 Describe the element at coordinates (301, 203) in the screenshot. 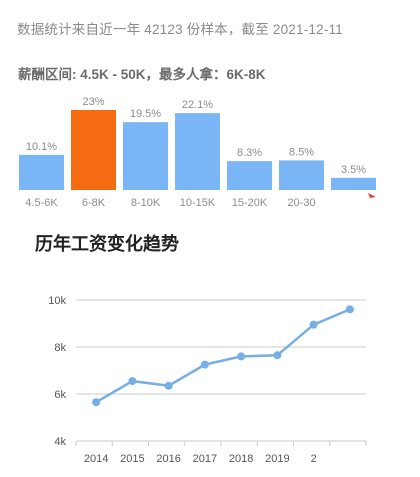

I see `bar-category-label: 20-30` at that location.